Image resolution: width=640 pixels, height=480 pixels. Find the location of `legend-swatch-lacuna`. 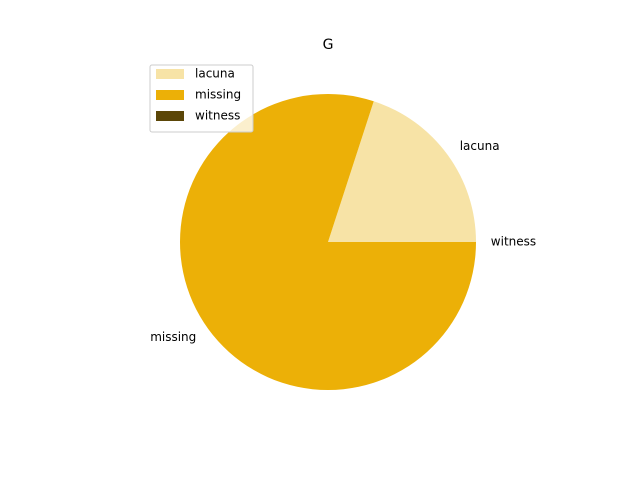

legend-swatch-lacuna is located at coordinates (170, 74).